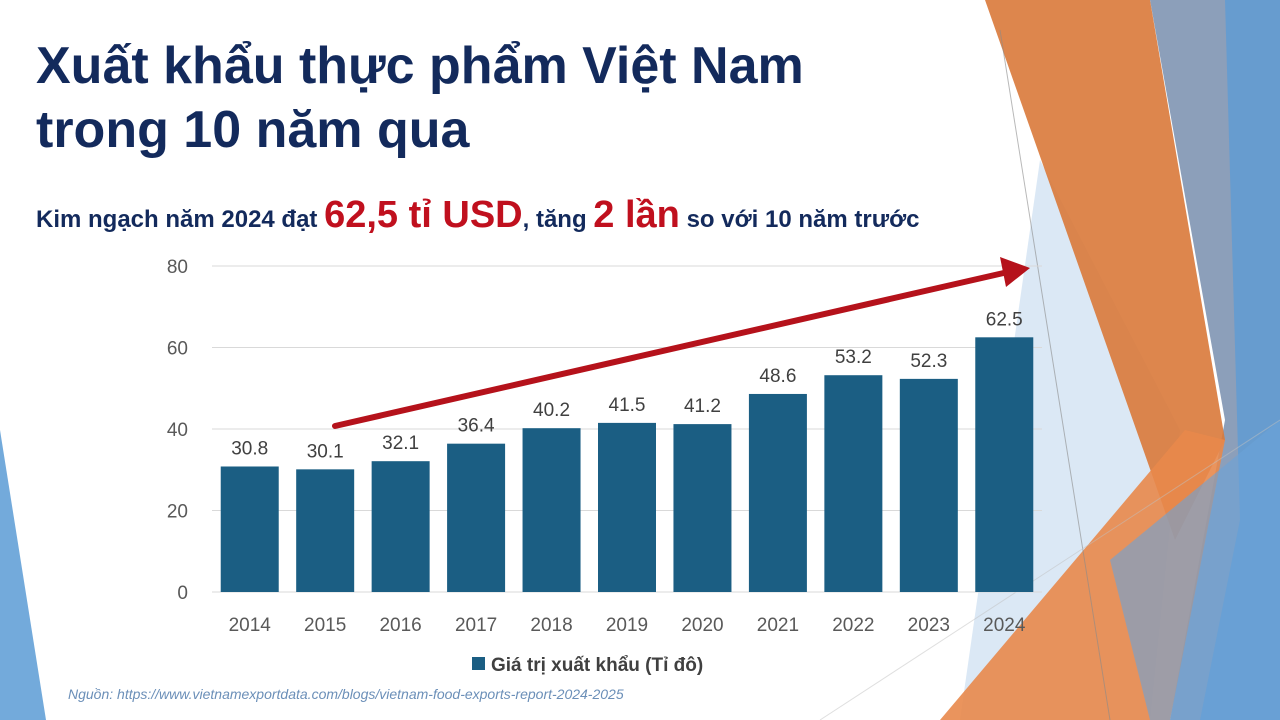  Describe the element at coordinates (177, 349) in the screenshot. I see `y-tick-label: 60` at that location.